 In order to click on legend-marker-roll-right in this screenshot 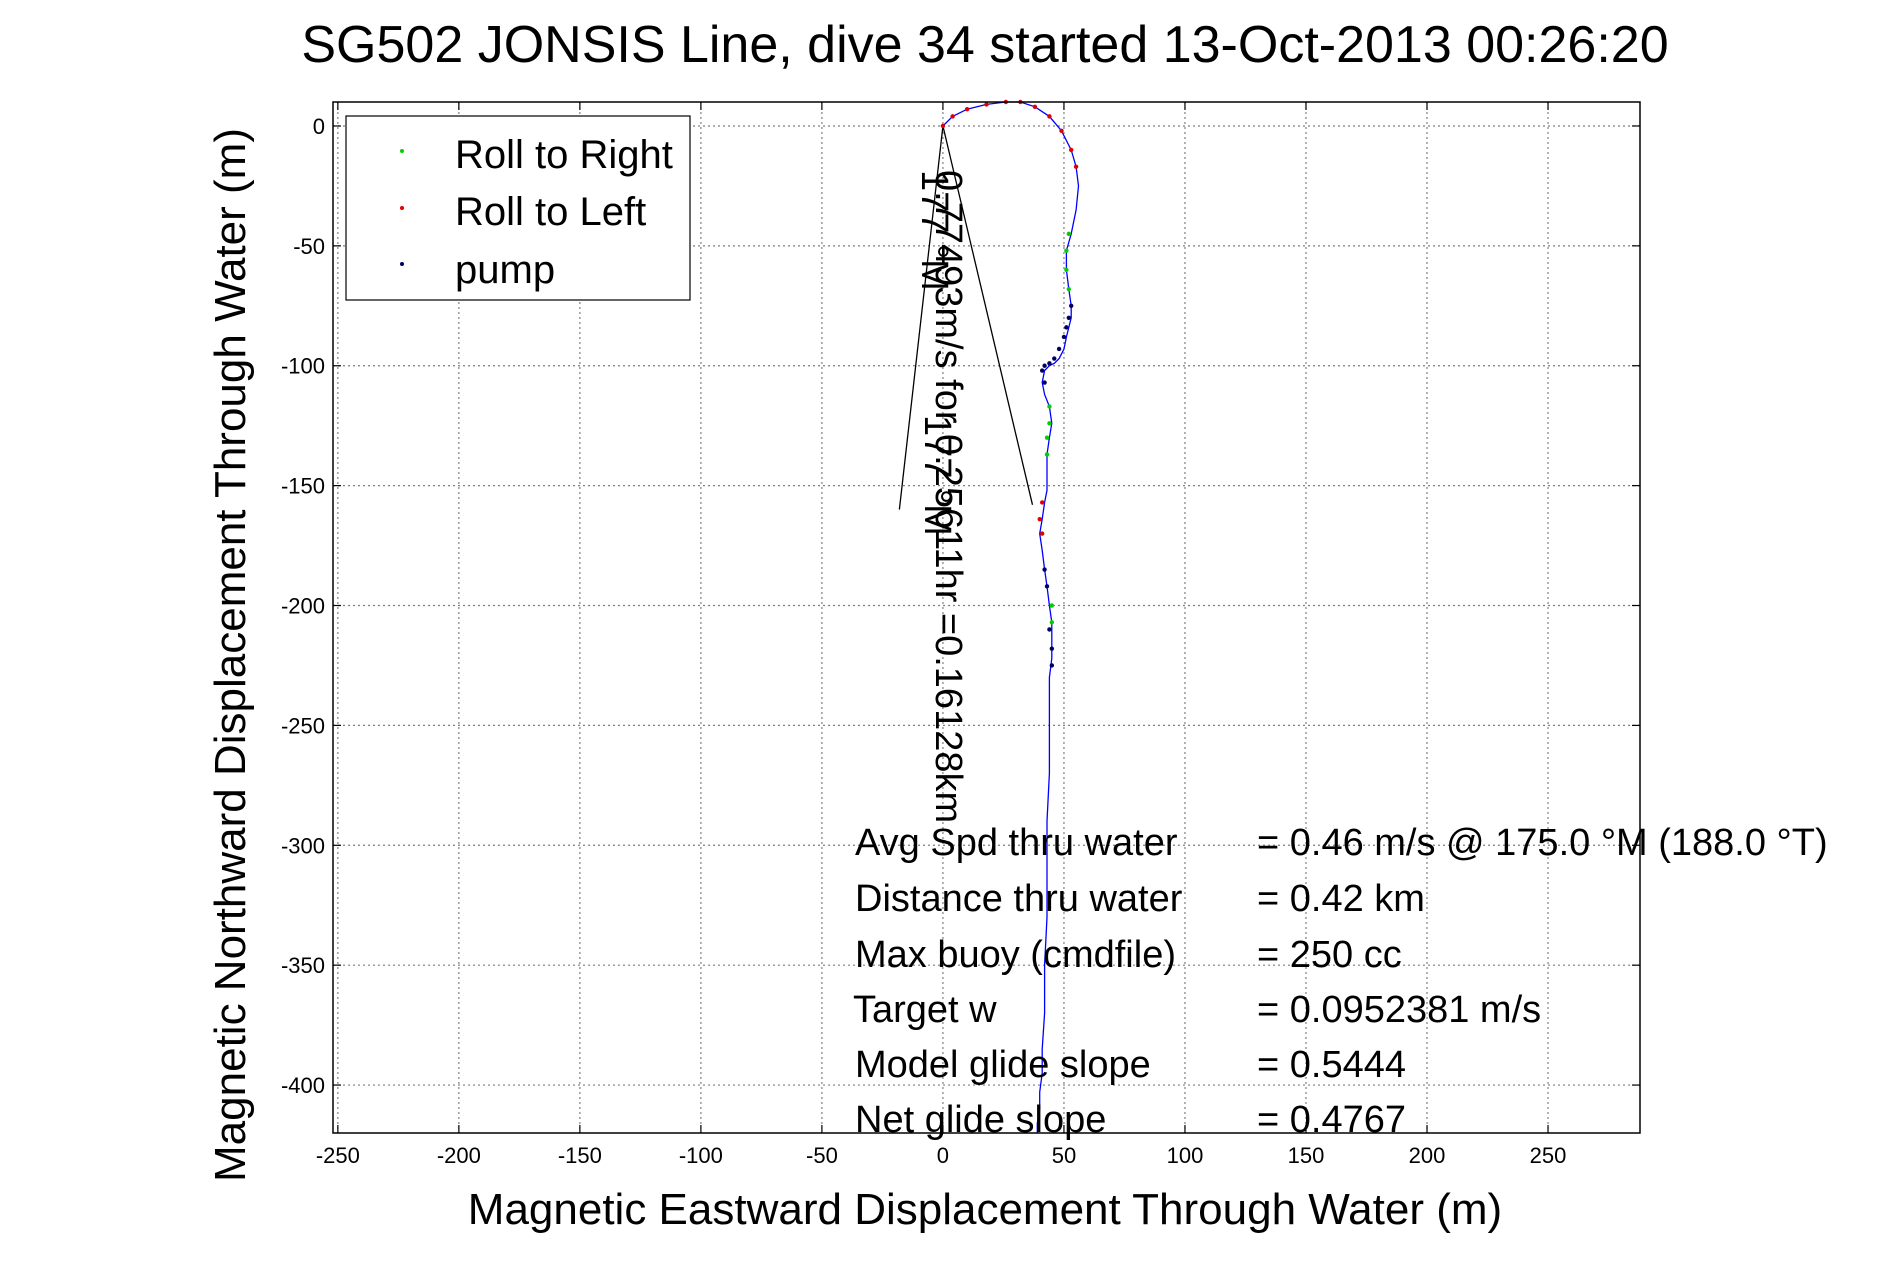, I will do `click(402, 151)`.